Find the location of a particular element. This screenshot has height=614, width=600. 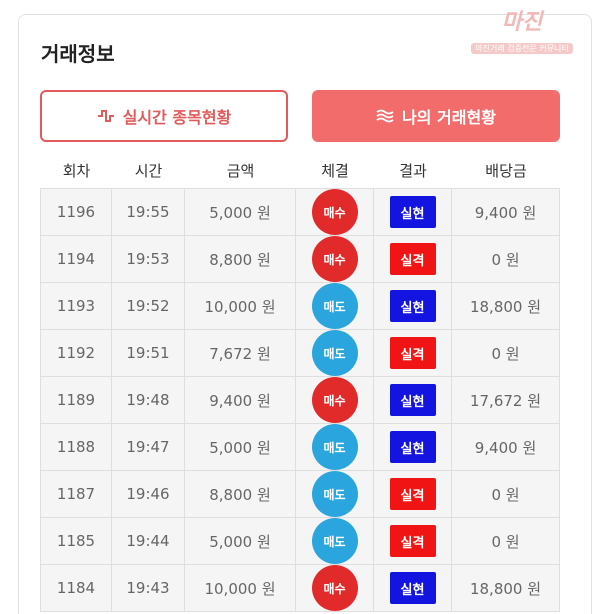

column-header: 금액 is located at coordinates (240, 171).